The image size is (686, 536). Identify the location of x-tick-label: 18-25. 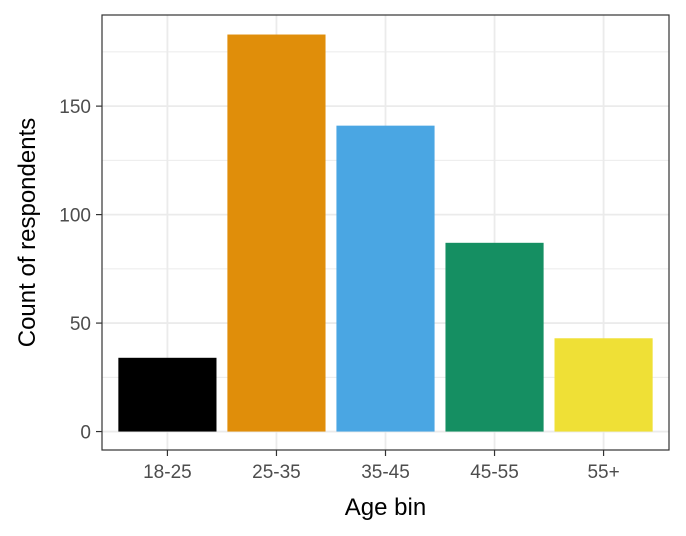
(167, 472).